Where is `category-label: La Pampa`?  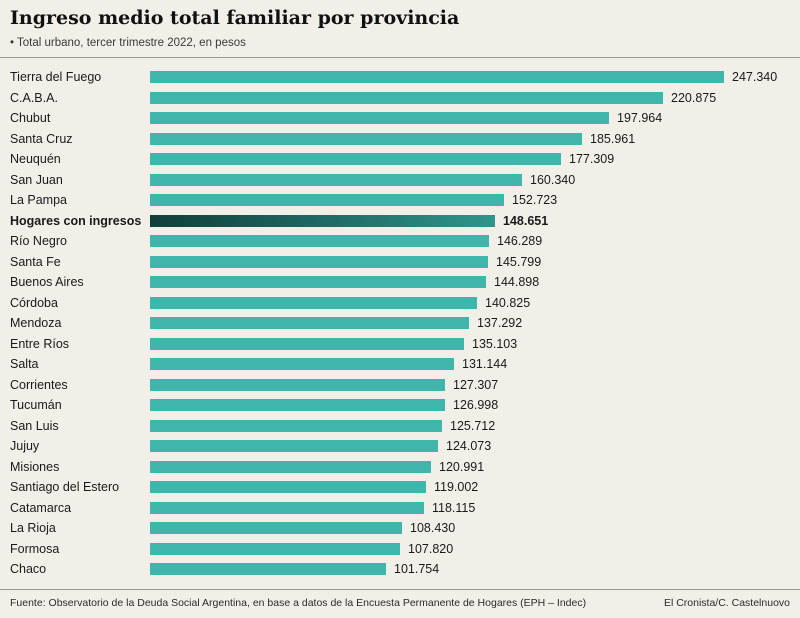
category-label: La Pampa is located at coordinates (38, 200).